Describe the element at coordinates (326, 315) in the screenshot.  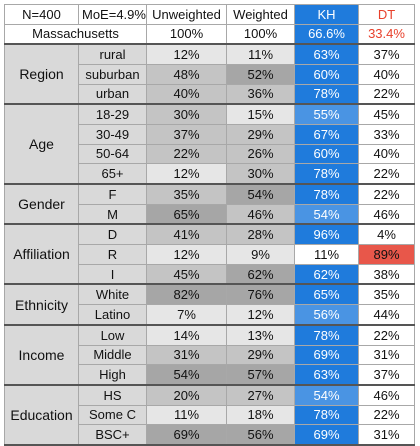
I see `kh-cell: 56%` at that location.